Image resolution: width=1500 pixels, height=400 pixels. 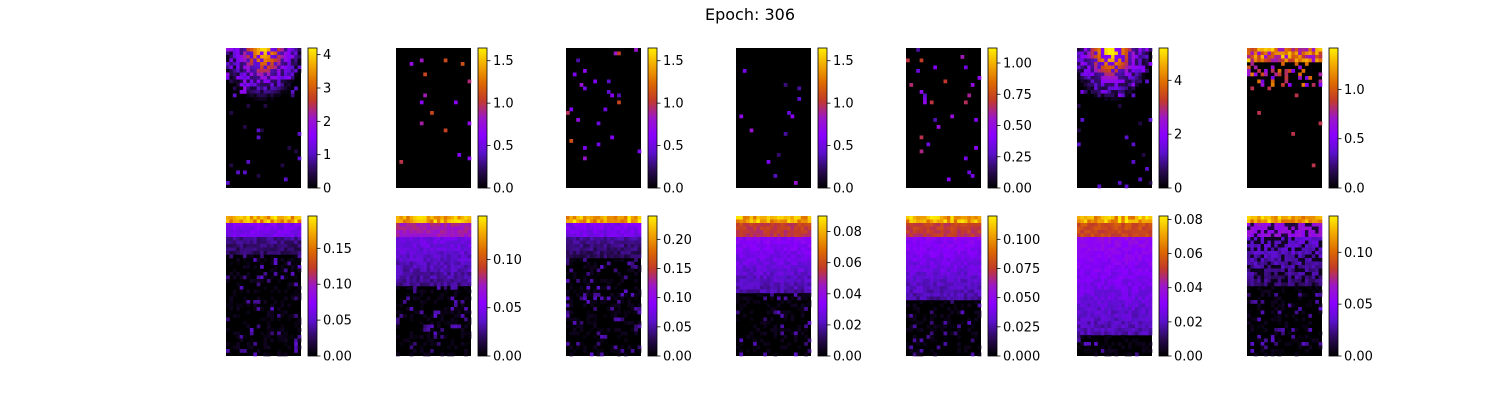 I want to click on heatmap-panel: 0.00.51.0, so click(x=1306, y=122).